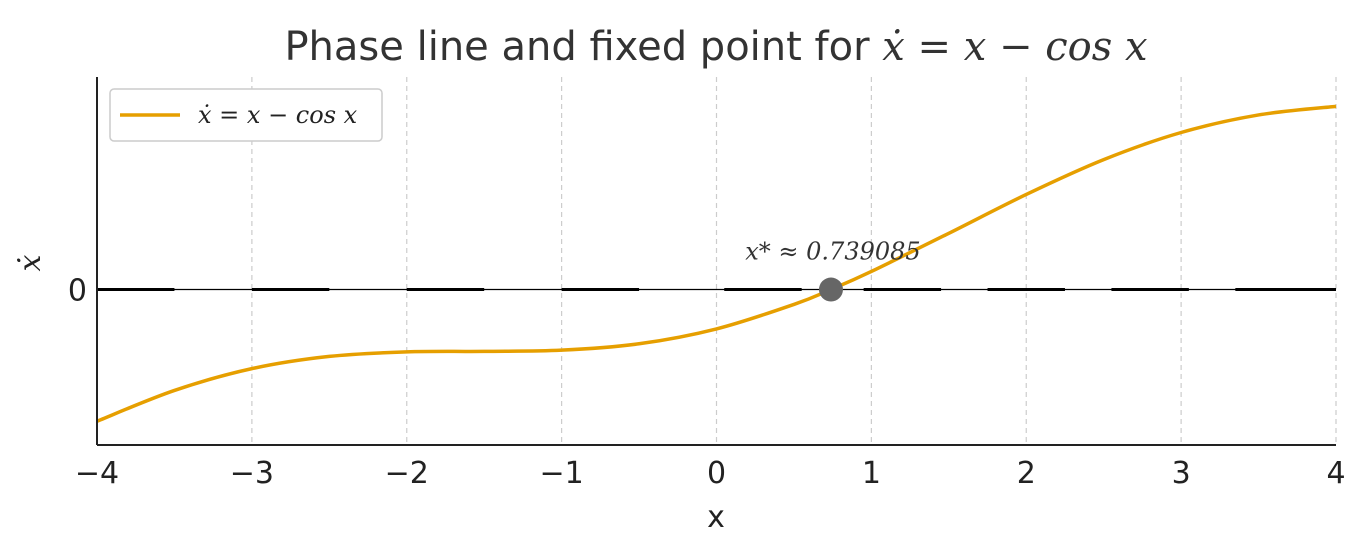  I want to click on fixed-point-marker, so click(830, 289).